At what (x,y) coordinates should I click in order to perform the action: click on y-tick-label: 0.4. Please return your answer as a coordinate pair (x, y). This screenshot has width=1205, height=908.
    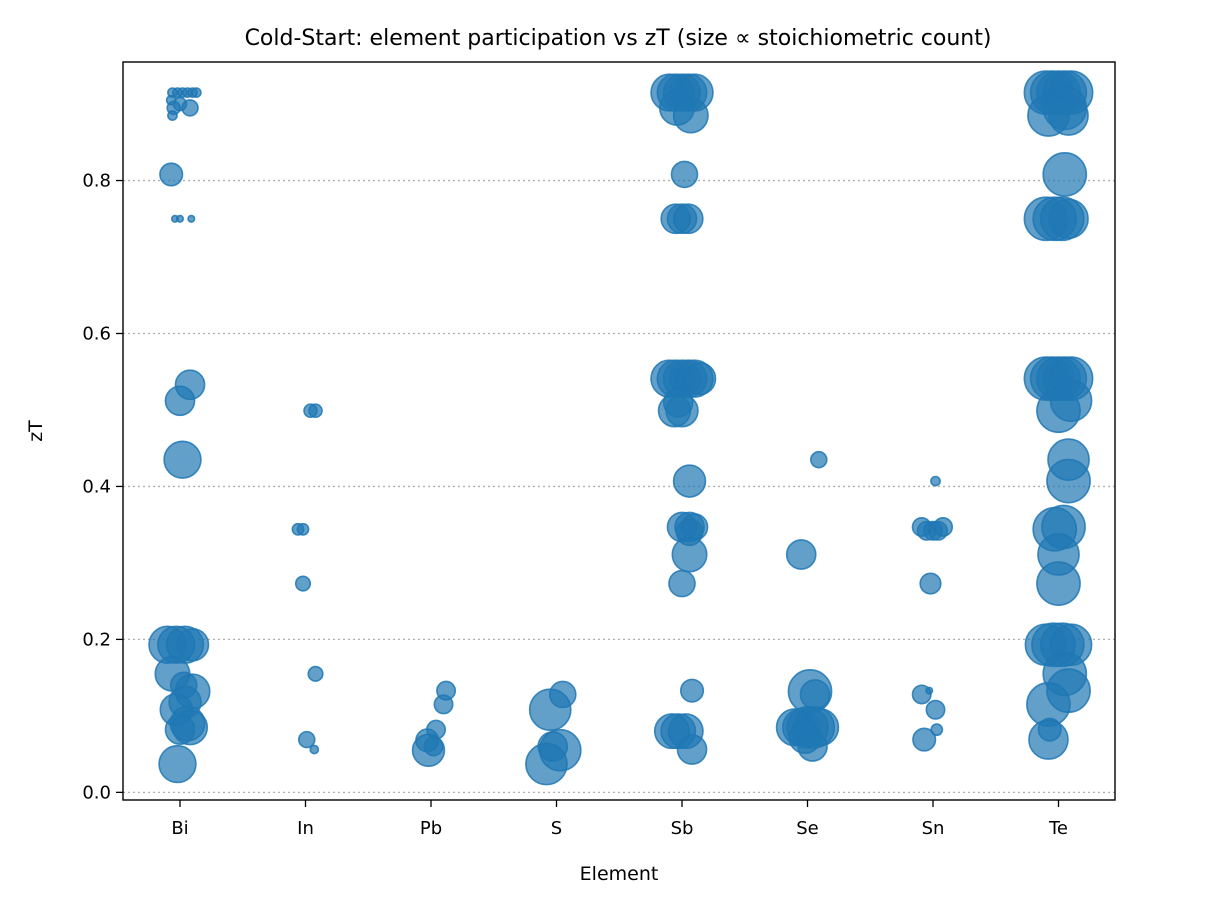
    Looking at the image, I should click on (96, 486).